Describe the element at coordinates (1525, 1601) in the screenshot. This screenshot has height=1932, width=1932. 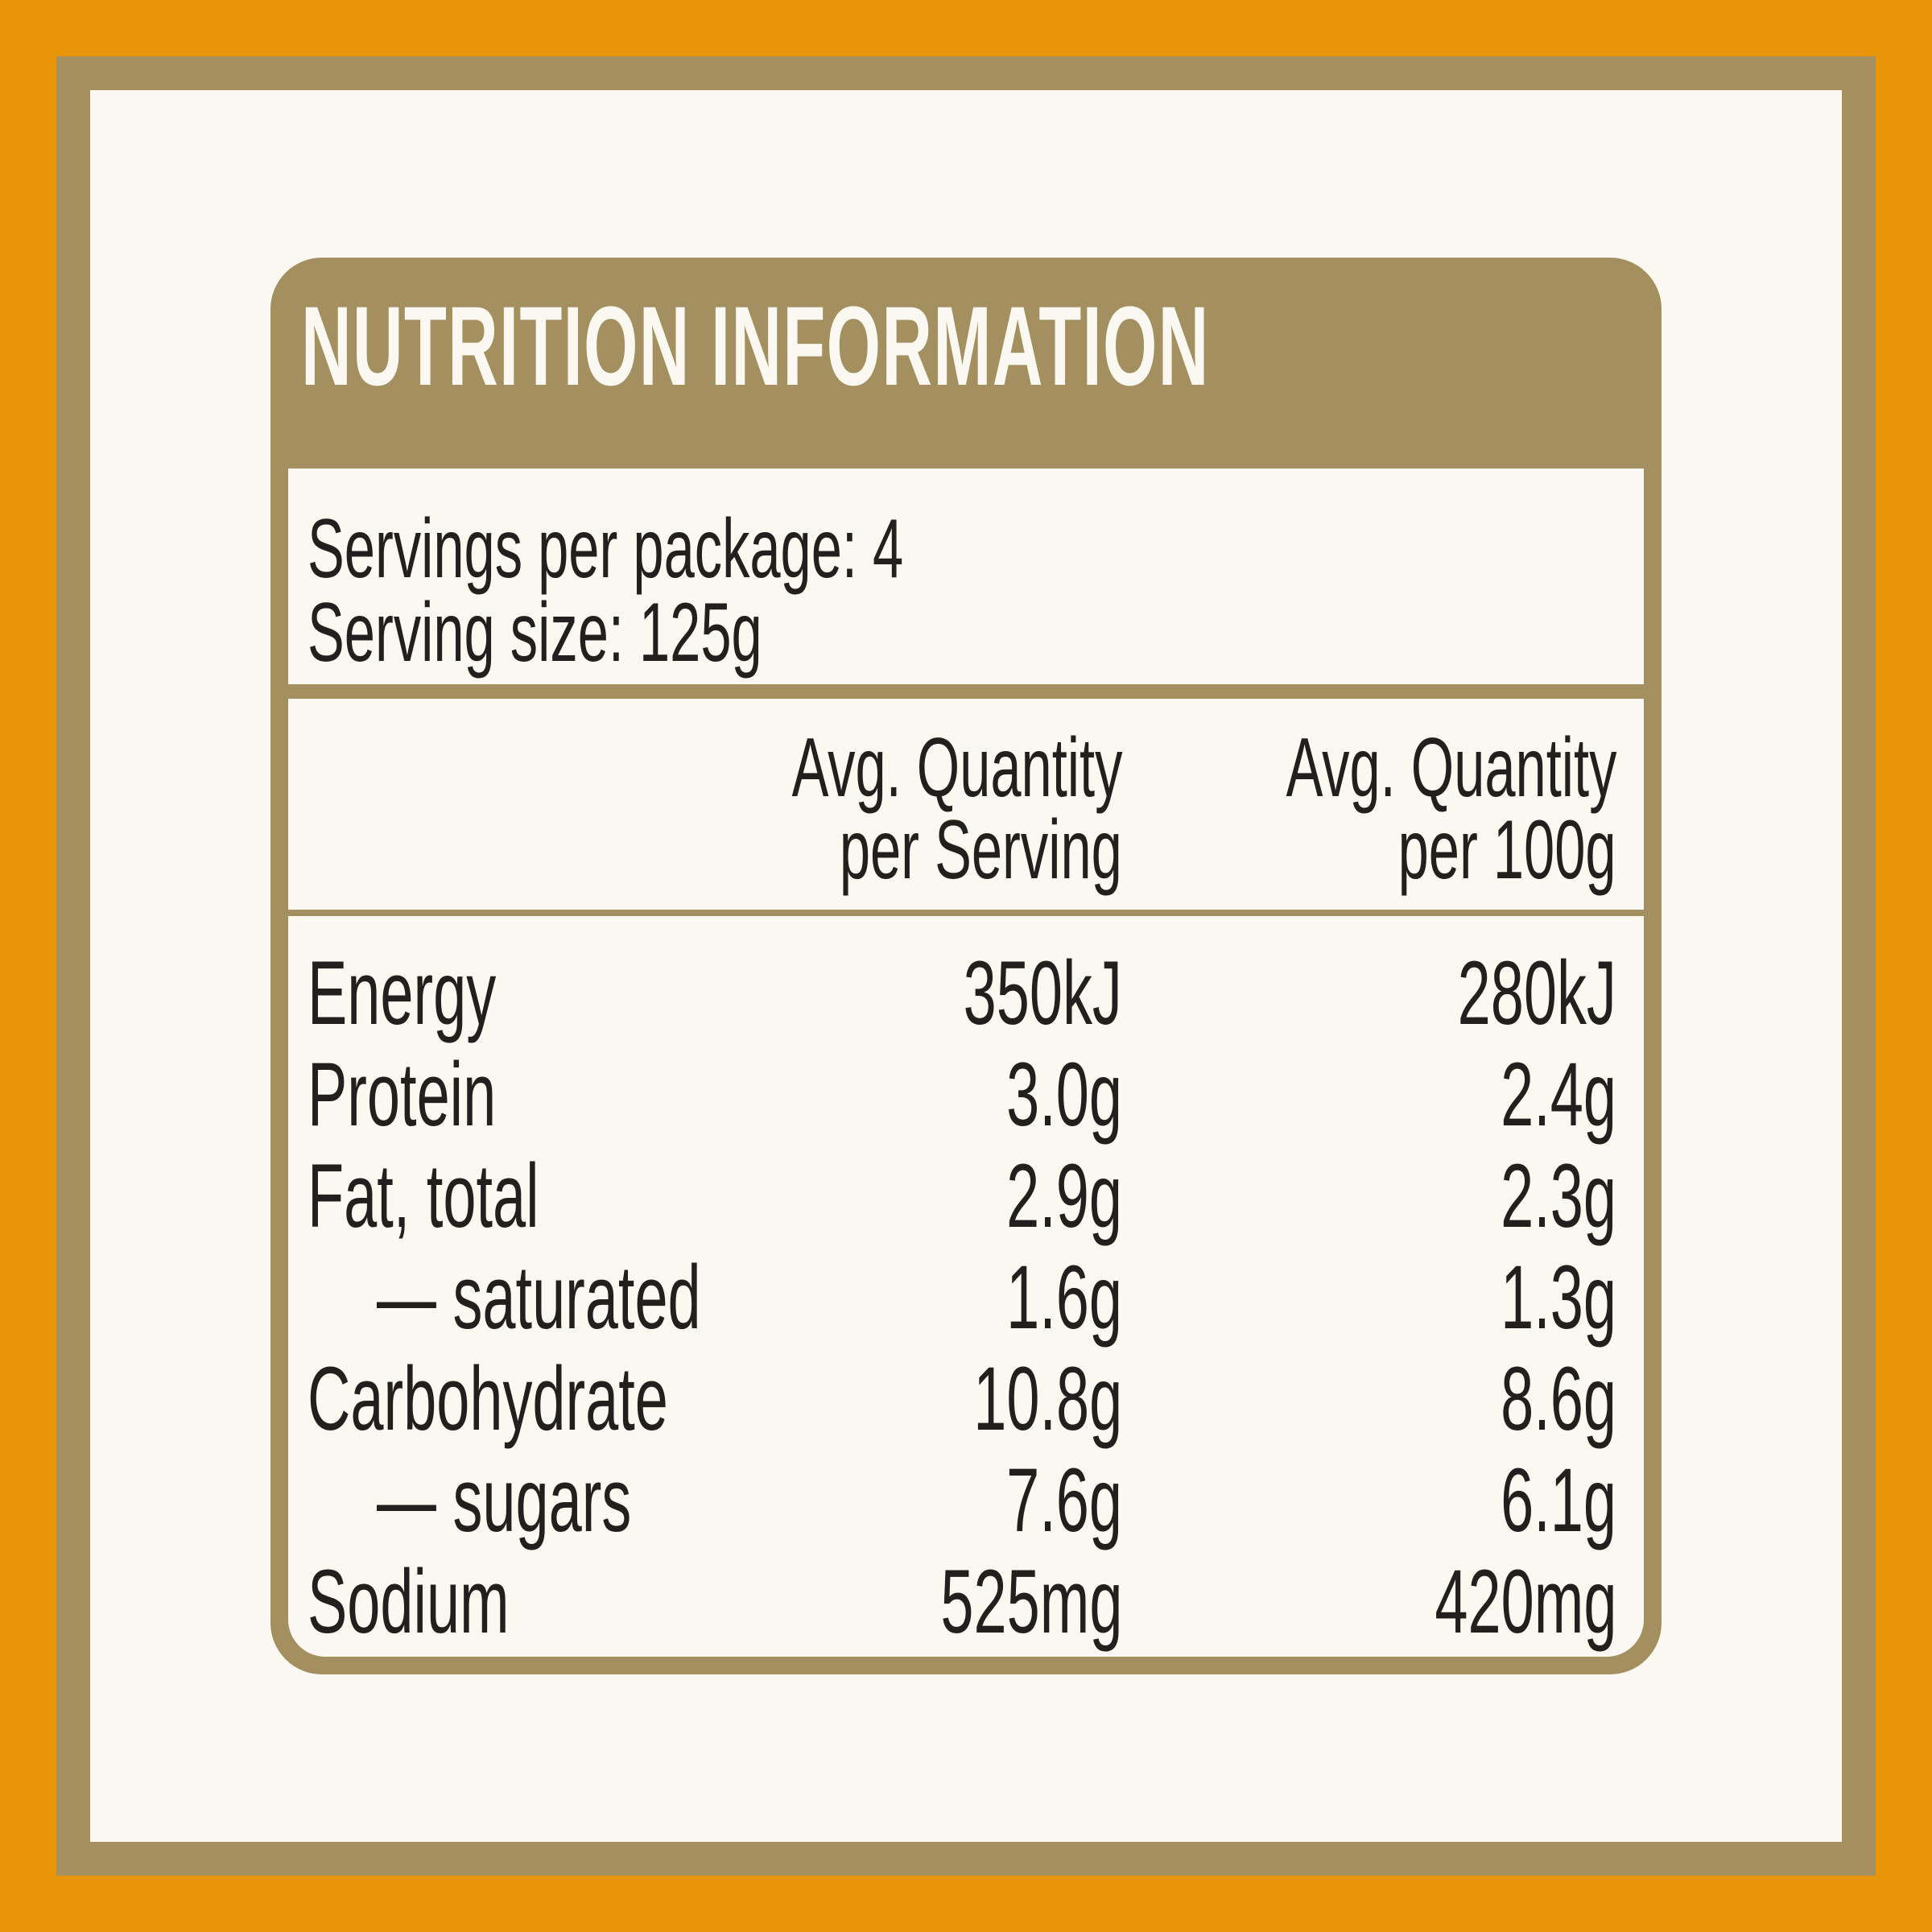
I see `per-100g-value: 420mg` at that location.